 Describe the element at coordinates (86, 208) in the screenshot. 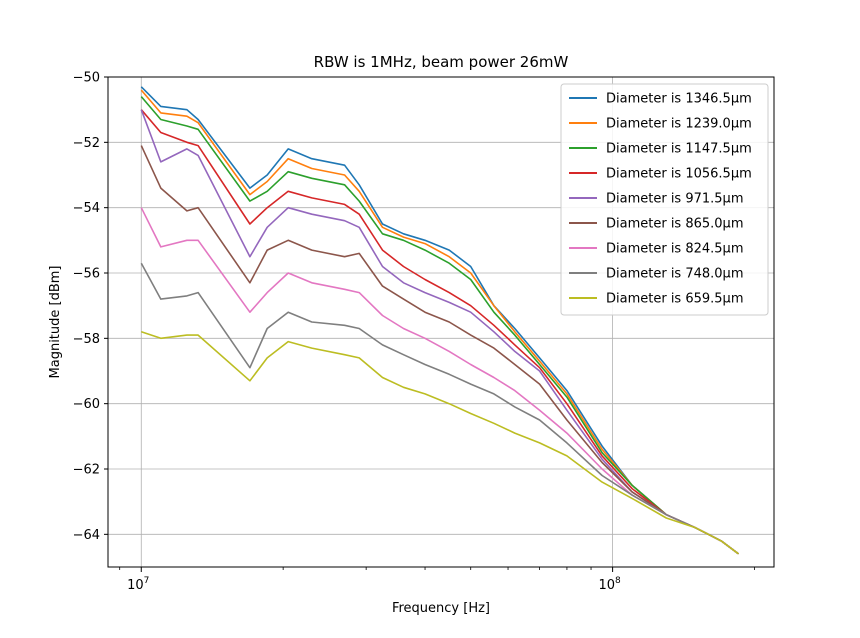

I see `y-tick-label: −54` at that location.